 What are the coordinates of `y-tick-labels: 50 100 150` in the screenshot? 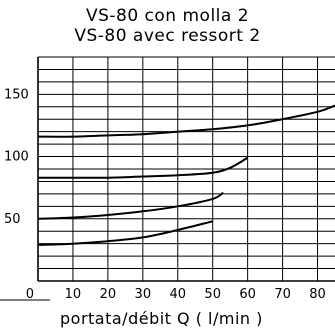 It's located at (16, 156).